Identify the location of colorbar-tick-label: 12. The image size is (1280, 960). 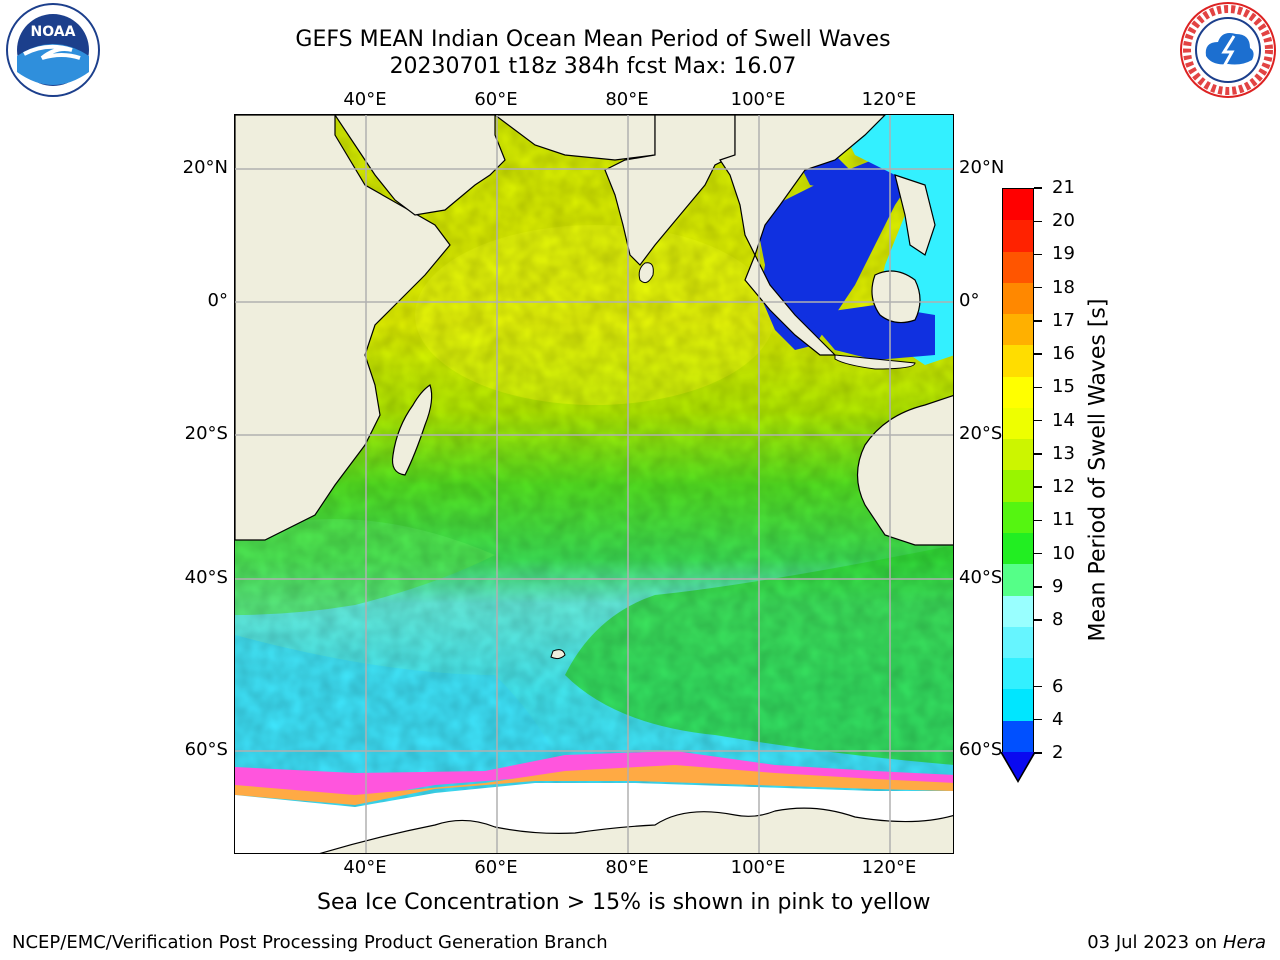
(1063, 487).